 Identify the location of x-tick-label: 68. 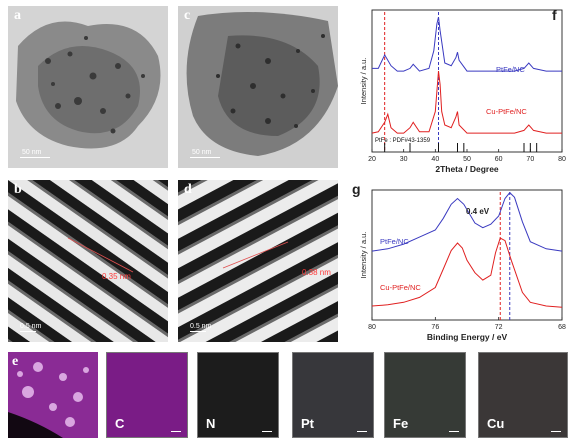
(562, 327).